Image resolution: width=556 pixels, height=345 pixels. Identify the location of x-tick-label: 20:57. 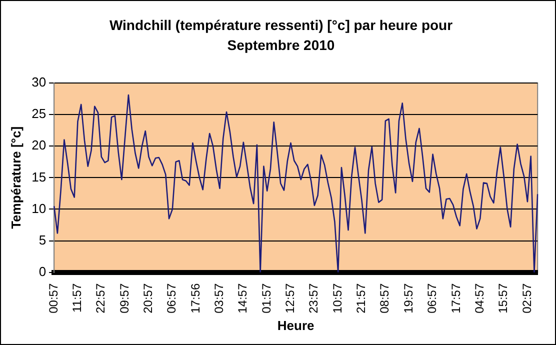
(148, 298).